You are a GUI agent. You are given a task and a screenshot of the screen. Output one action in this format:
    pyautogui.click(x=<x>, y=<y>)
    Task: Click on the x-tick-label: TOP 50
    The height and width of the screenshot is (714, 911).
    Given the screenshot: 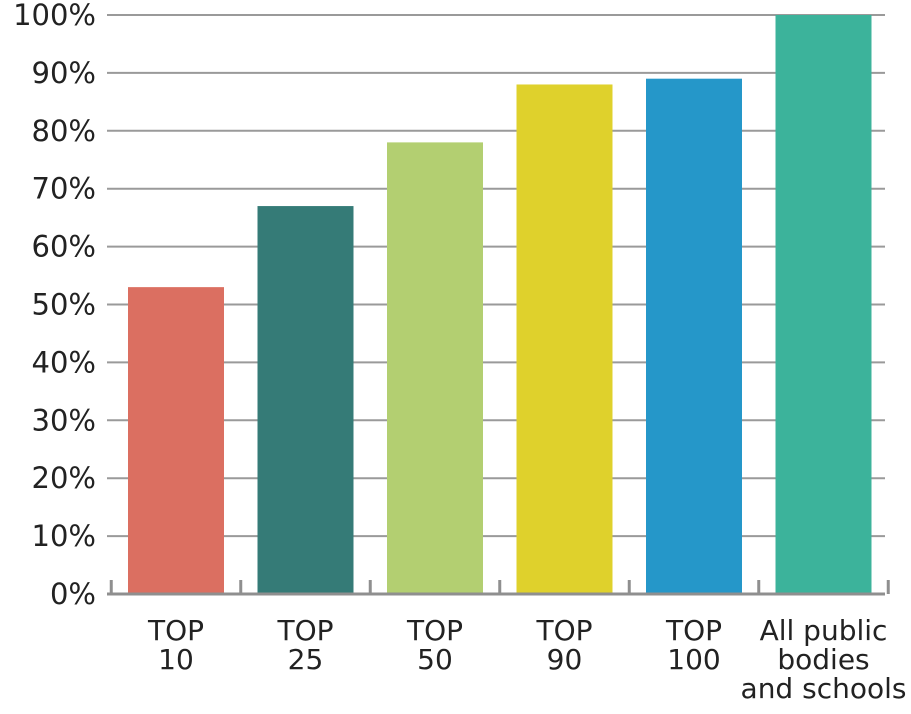 What is the action you would take?
    pyautogui.click(x=434, y=645)
    